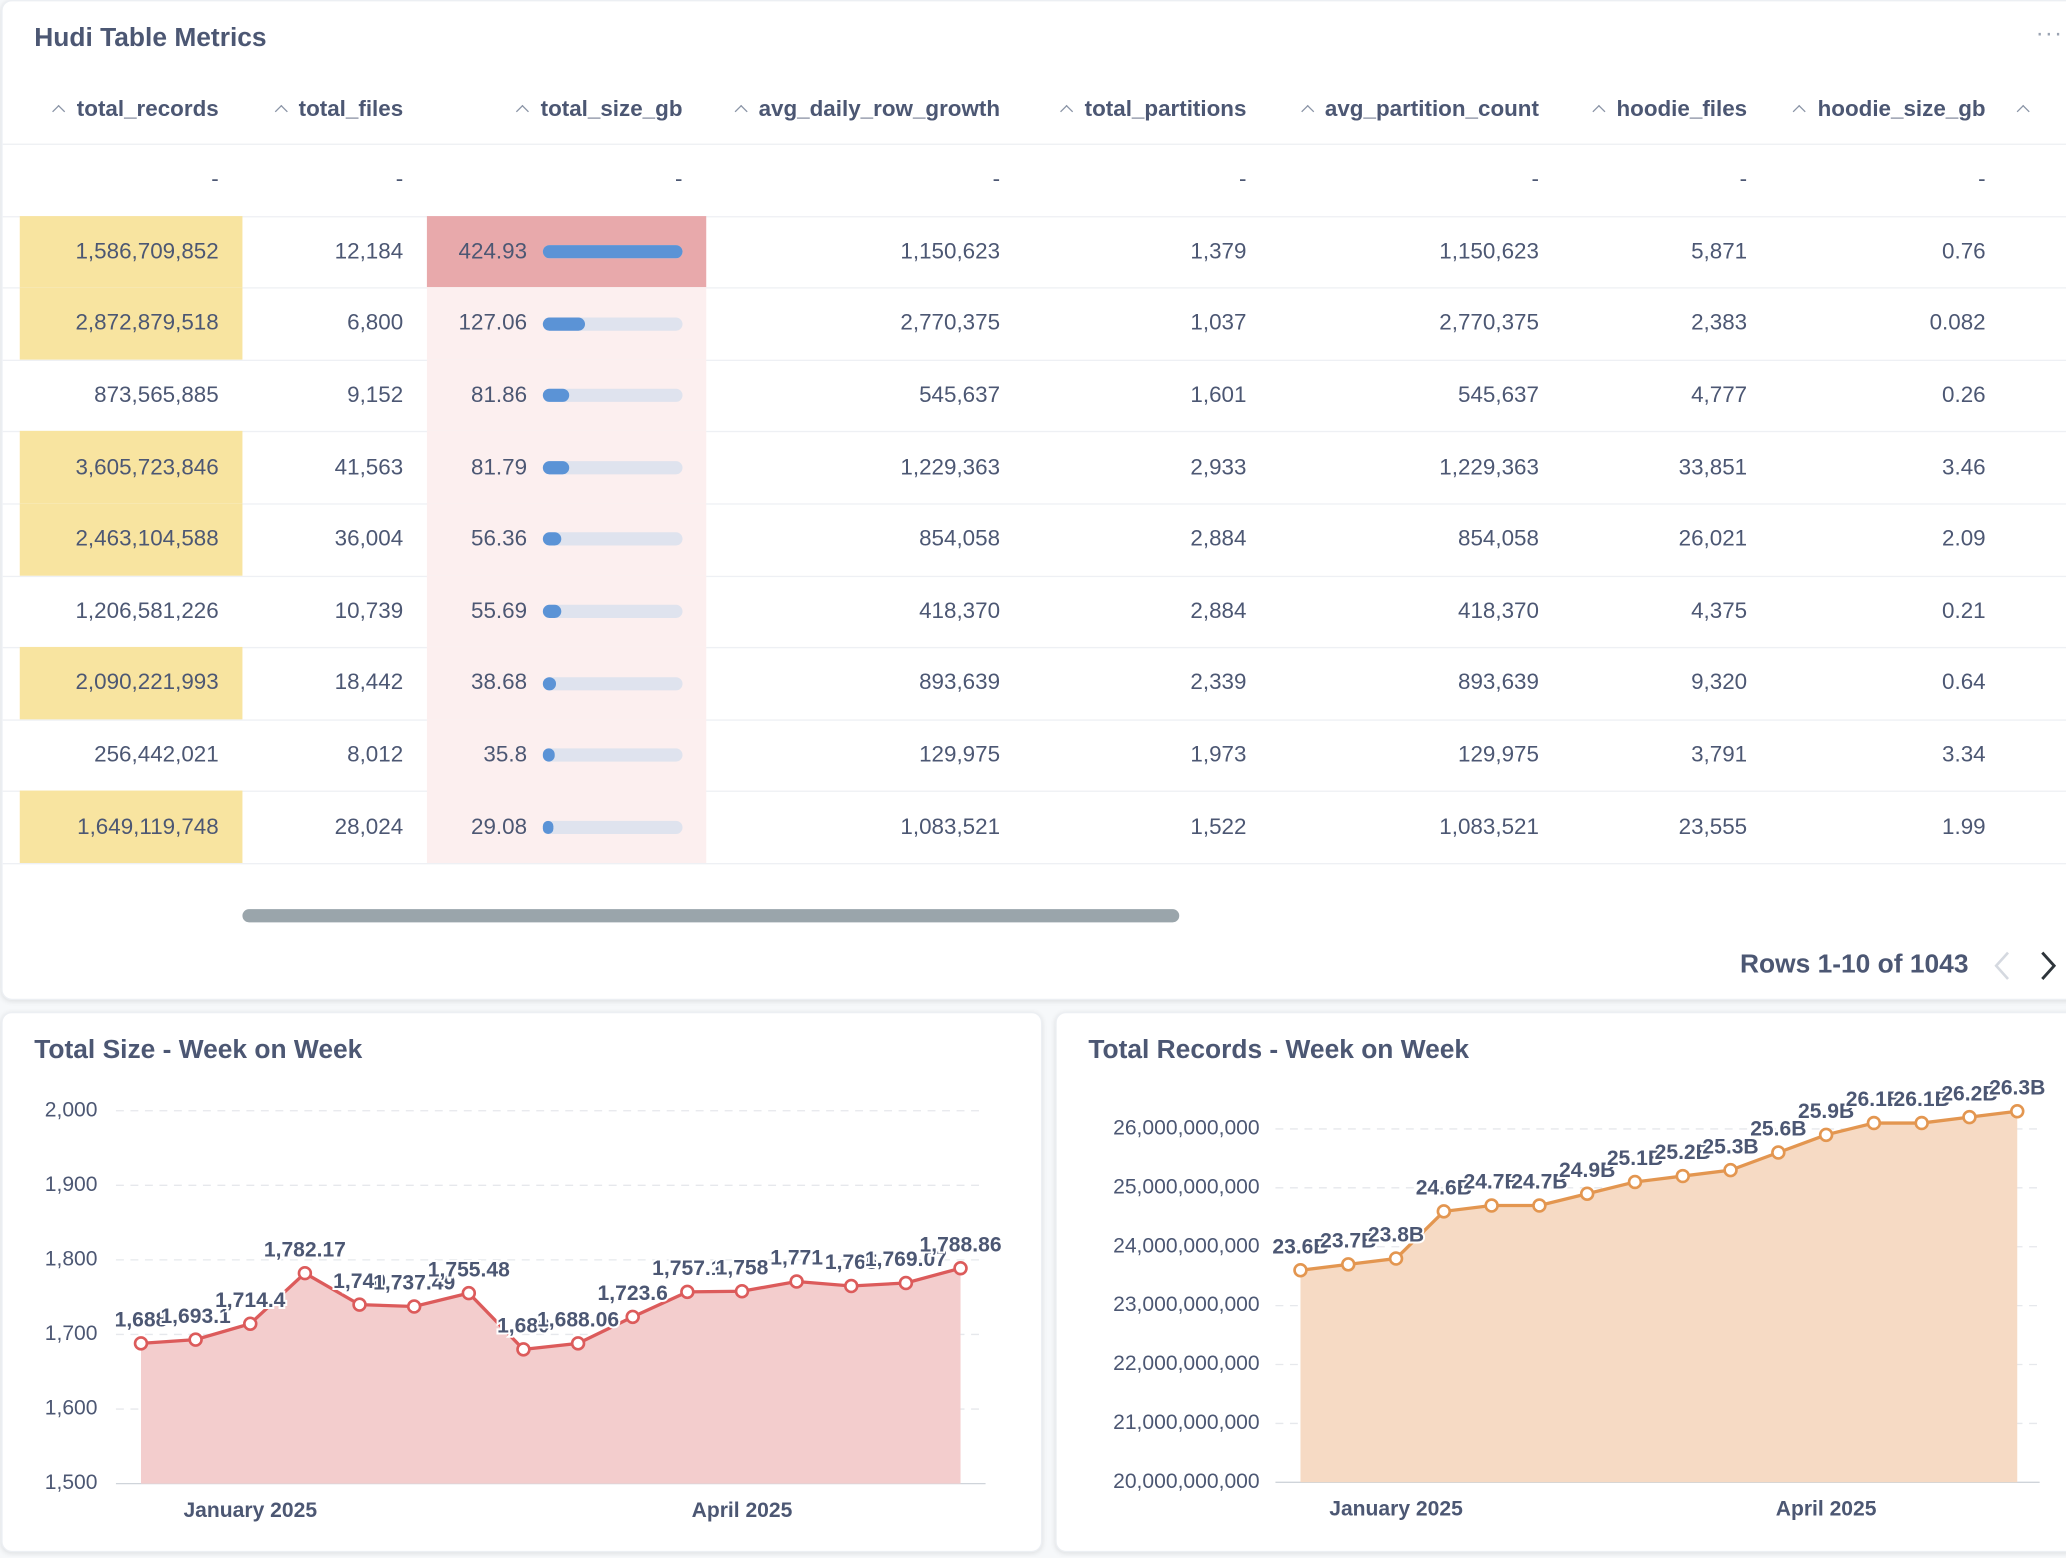  I want to click on pagination-text: Rows 1-10 of 1043, so click(1854, 964).